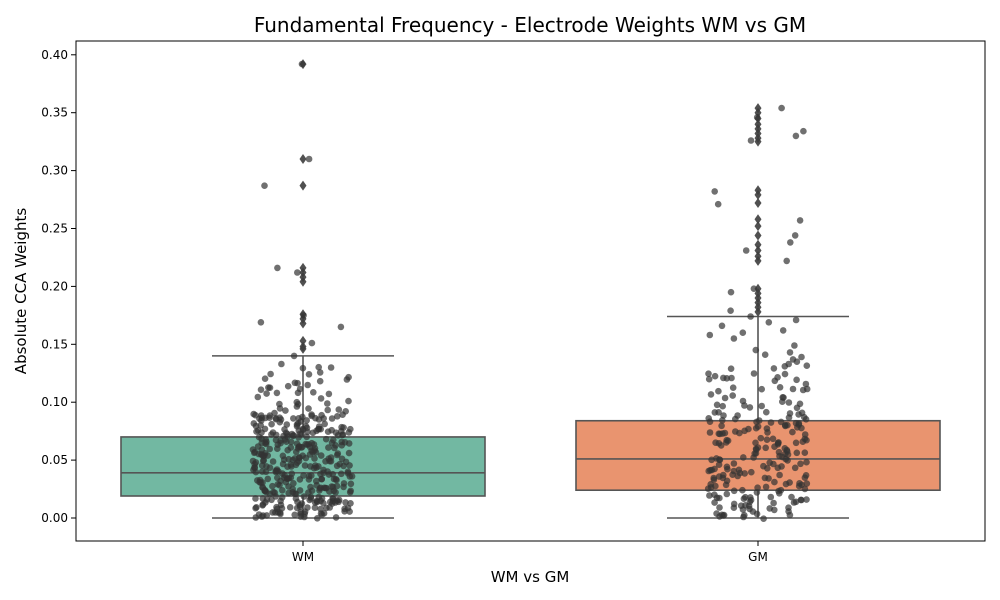 This screenshot has height=600, width=1000. Describe the element at coordinates (54, 286) in the screenshot. I see `y-tick-label: 0.20` at that location.